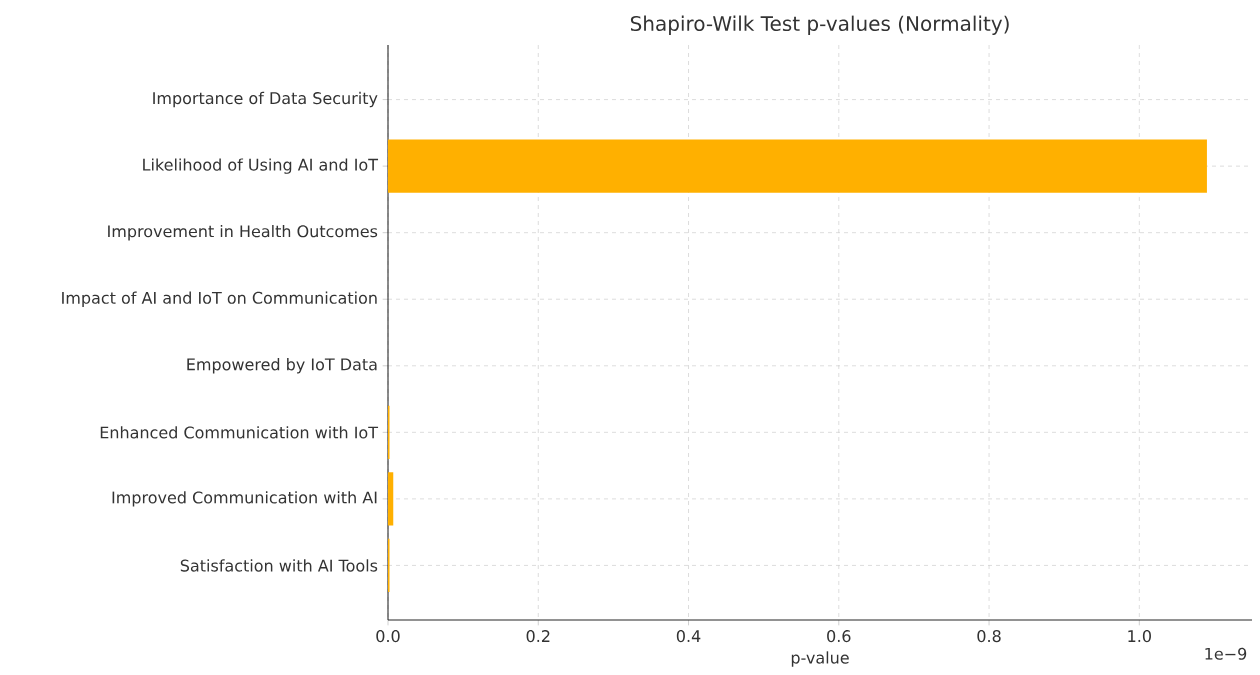 Image resolution: width=1260 pixels, height=675 pixels. Describe the element at coordinates (239, 432) in the screenshot. I see `y-tick-label: Enhanced Communication with IoT` at that location.